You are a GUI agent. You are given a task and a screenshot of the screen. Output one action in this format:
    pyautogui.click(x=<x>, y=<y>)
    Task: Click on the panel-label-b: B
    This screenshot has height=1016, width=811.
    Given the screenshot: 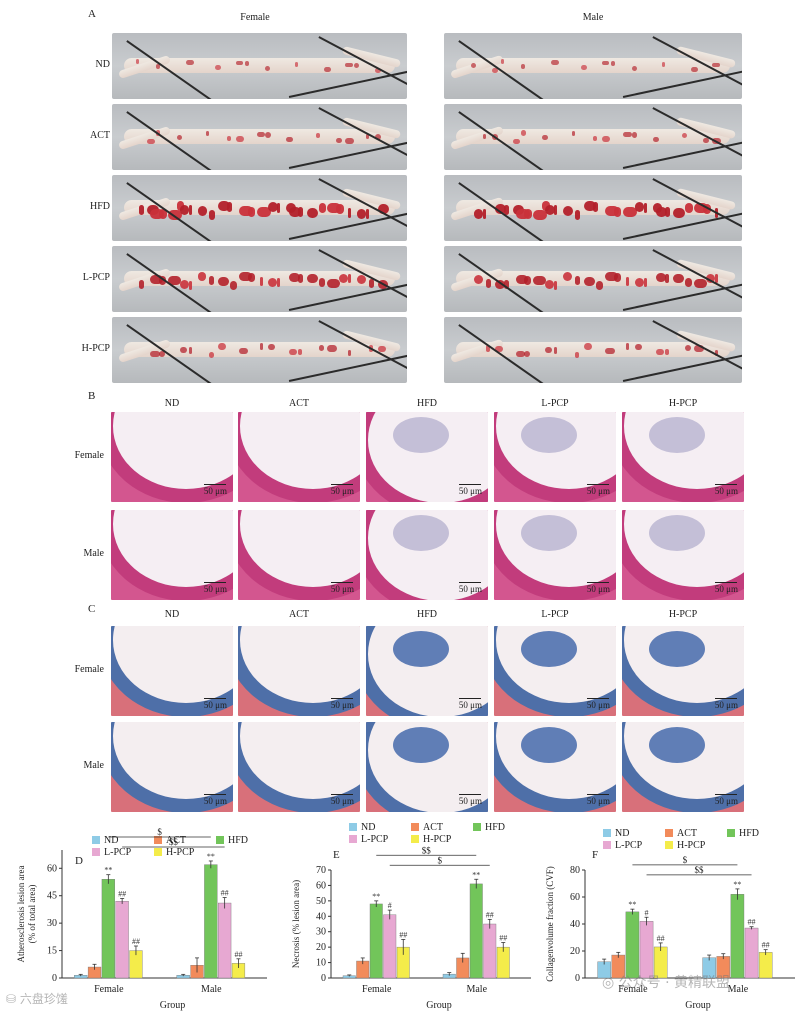 What is the action you would take?
    pyautogui.click(x=92, y=396)
    